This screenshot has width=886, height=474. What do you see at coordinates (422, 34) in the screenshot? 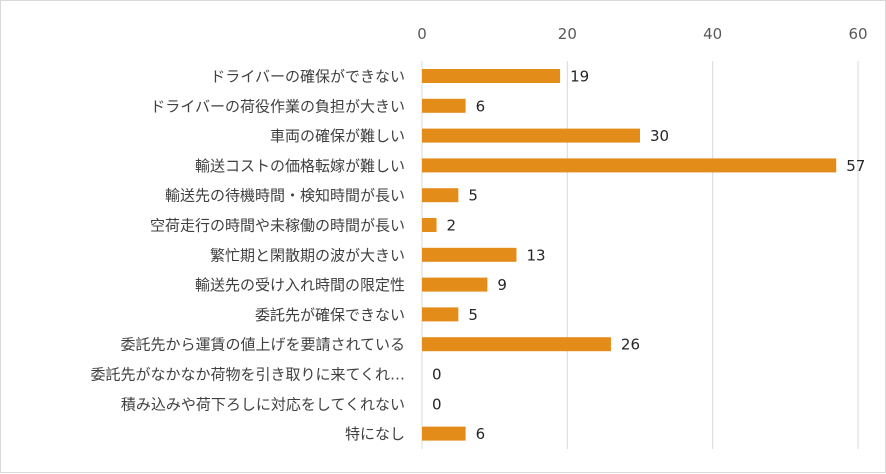
I see `x-tick-label: 0` at bounding box center [422, 34].